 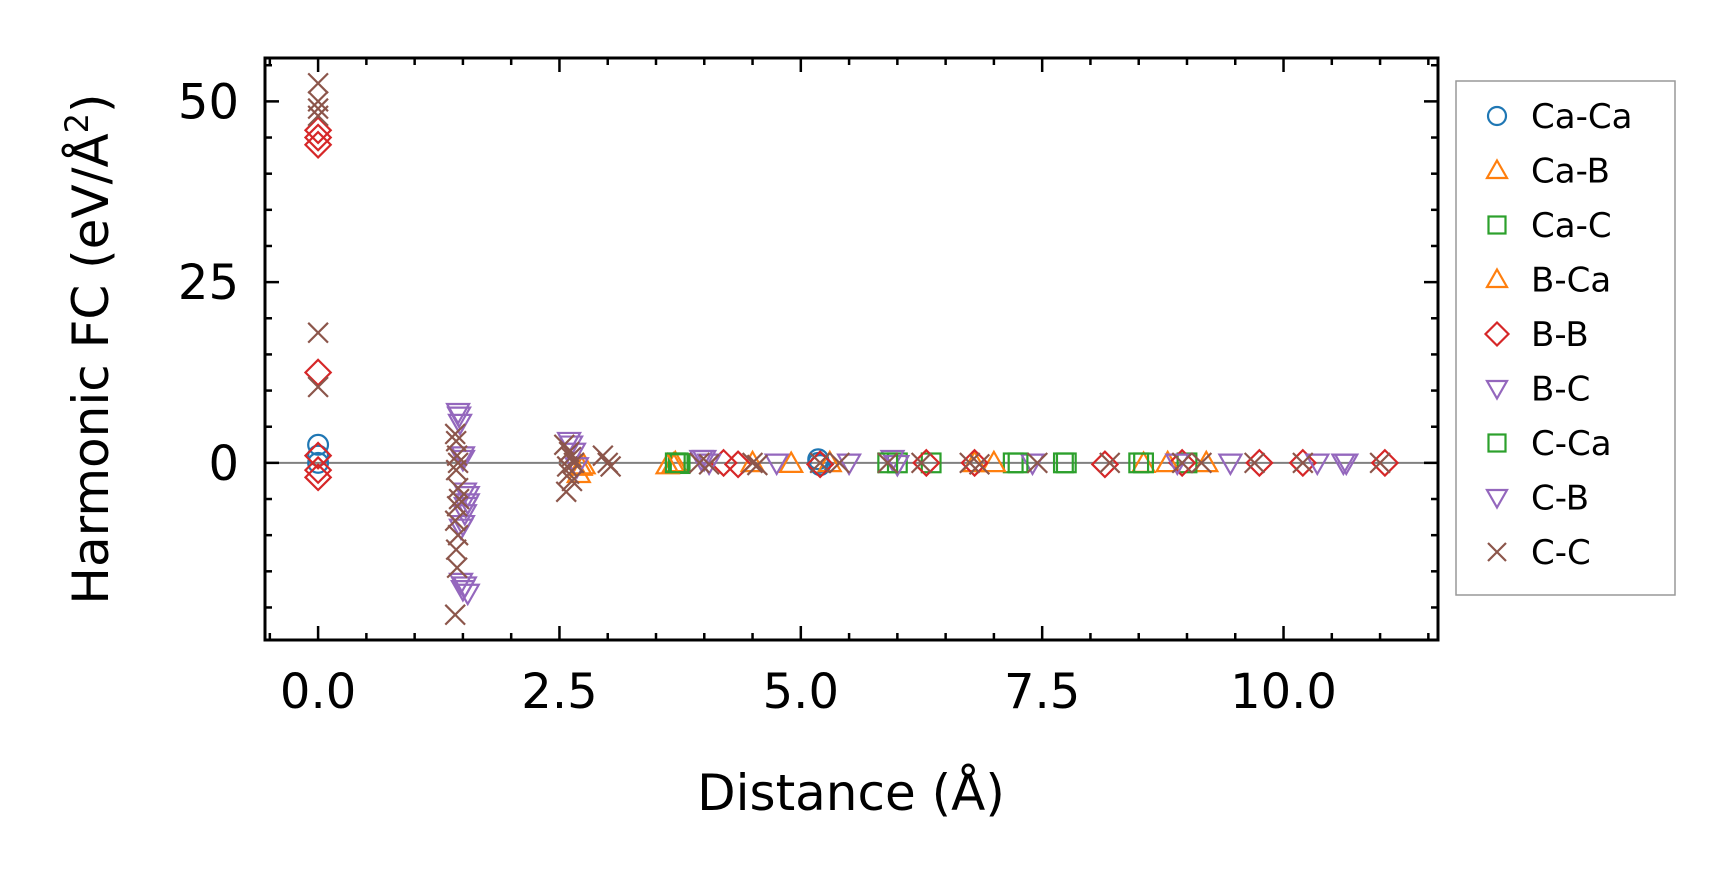 What do you see at coordinates (208, 283) in the screenshot?
I see `y-tick-label: 25` at bounding box center [208, 283].